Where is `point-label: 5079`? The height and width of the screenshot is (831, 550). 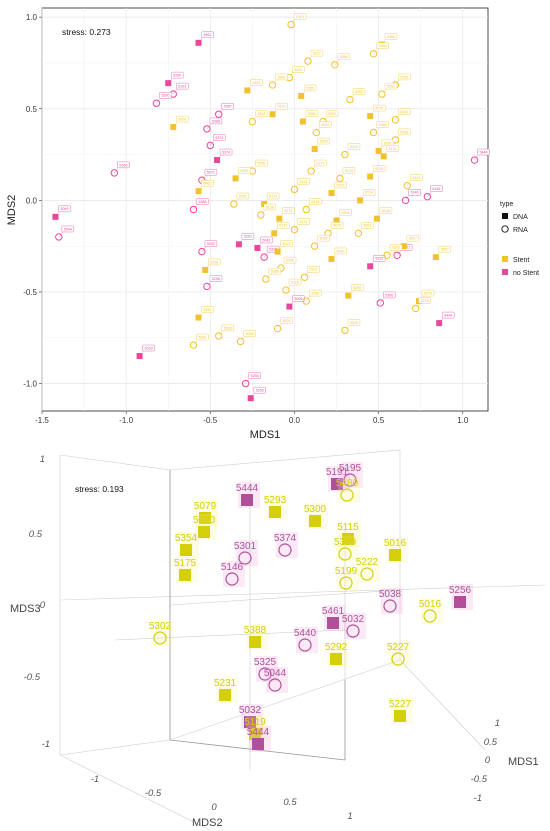
point-label: 5079 is located at coordinates (379, 108).